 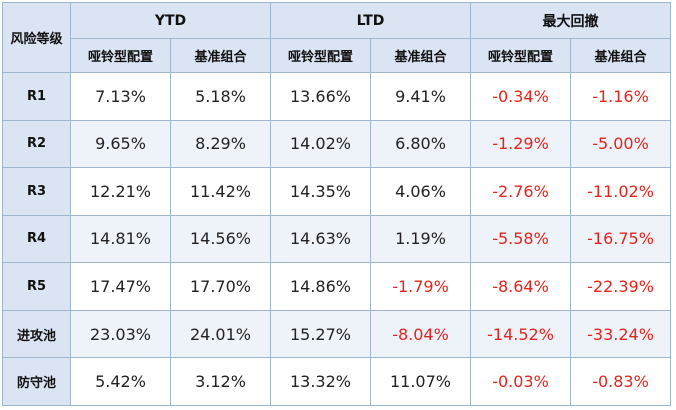 I want to click on value-cell: -0.34%, so click(x=520, y=96).